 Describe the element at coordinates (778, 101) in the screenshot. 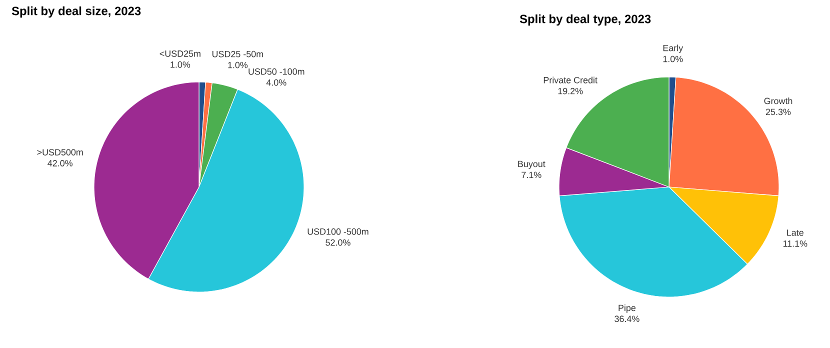

I see `slice-label: Growth` at that location.